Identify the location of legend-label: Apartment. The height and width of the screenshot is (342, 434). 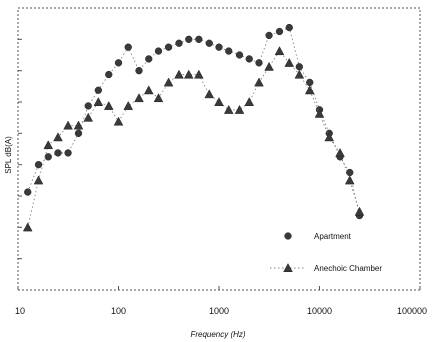
(333, 236).